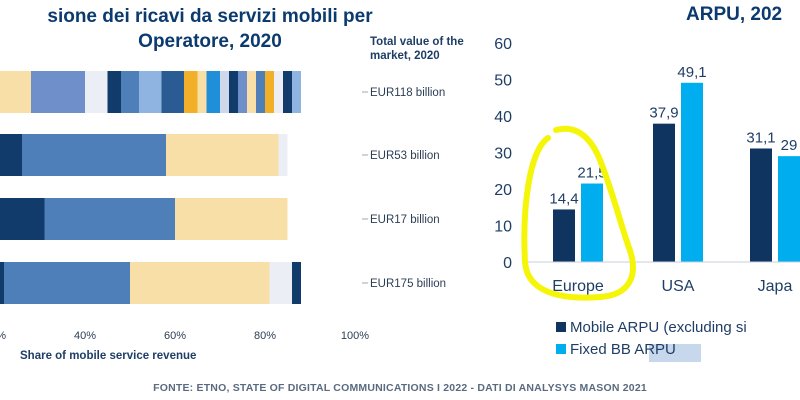  What do you see at coordinates (231, 219) in the screenshot?
I see `stacked-bar-segment-row2-seg2` at bounding box center [231, 219].